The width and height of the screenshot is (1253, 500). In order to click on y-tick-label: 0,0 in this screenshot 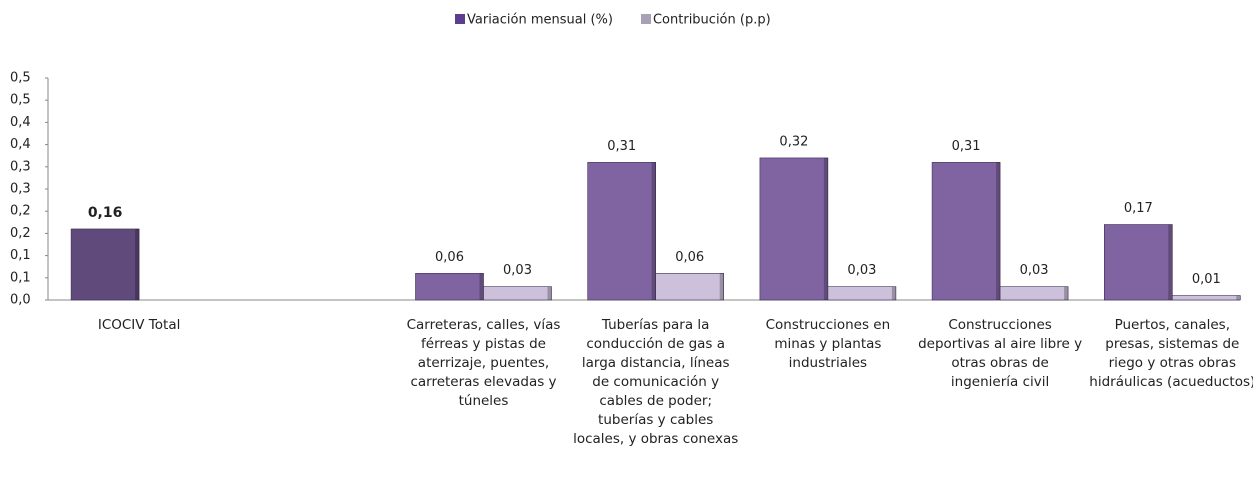, I will do `click(20, 300)`.